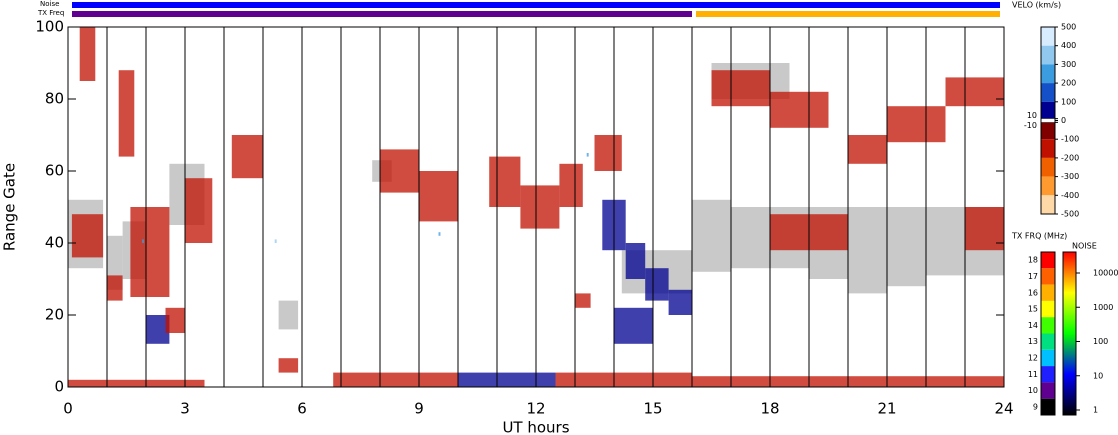 This screenshot has width=1118, height=435. I want to click on txfreq-tick-label: 9, so click(1035, 406).